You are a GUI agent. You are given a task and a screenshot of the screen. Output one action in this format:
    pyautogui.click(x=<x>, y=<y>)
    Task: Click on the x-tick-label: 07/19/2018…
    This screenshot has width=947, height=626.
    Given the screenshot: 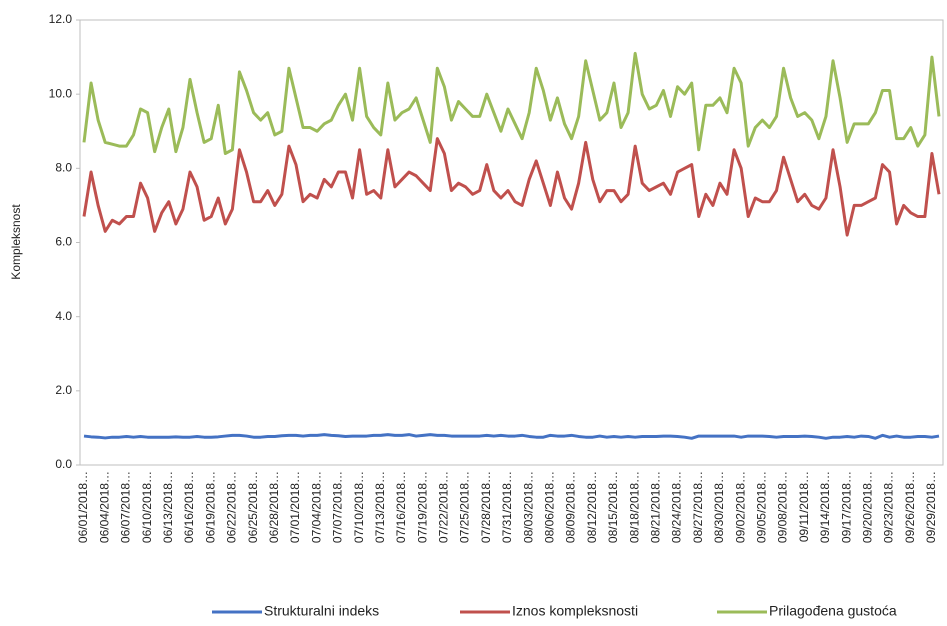 What is the action you would take?
    pyautogui.click(x=422, y=507)
    